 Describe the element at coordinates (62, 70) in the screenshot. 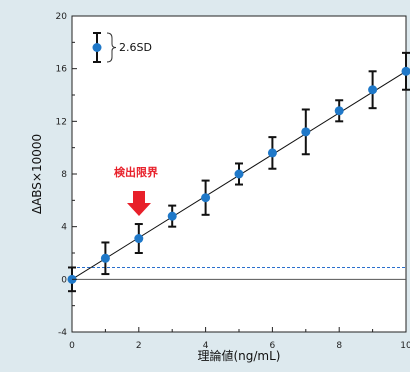

I see `y-tick-label: 16` at that location.